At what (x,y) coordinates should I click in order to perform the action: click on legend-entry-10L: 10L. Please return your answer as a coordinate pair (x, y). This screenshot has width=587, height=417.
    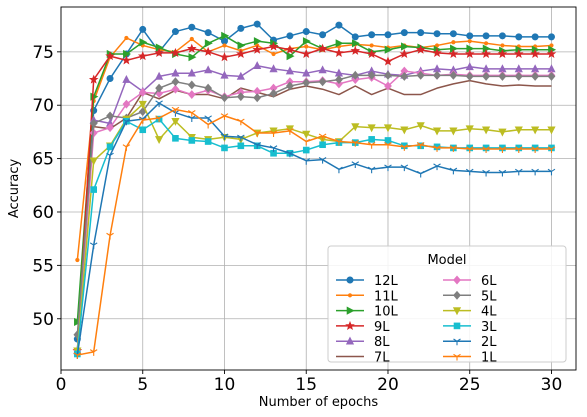
    Looking at the image, I should click on (367, 312).